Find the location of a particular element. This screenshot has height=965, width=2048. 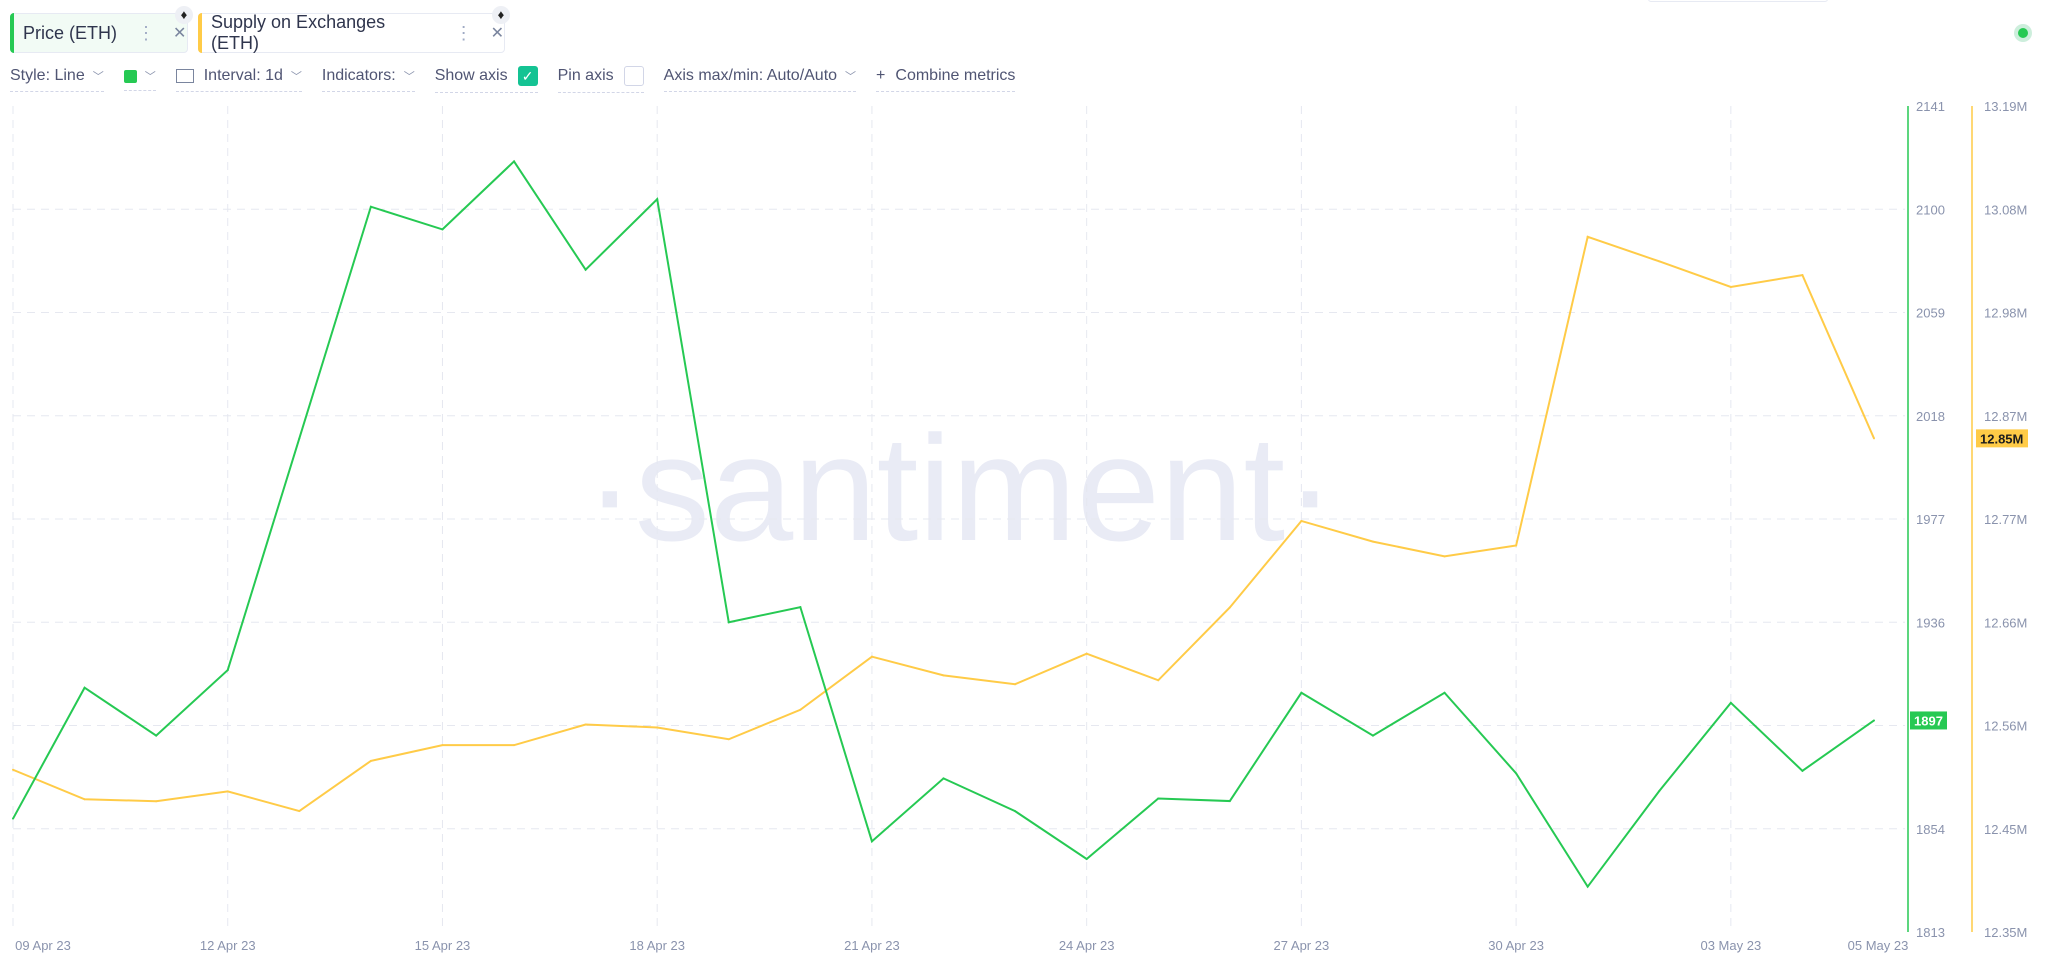

x-tick-label: 05 May 23 is located at coordinates (1878, 945).